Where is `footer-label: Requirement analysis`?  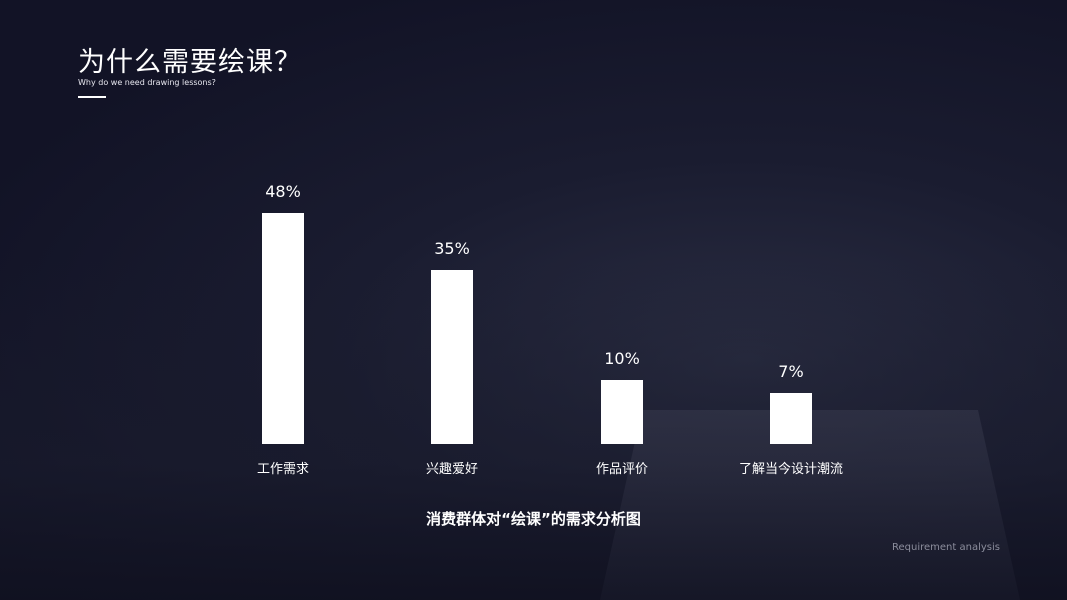
footer-label: Requirement analysis is located at coordinates (946, 547).